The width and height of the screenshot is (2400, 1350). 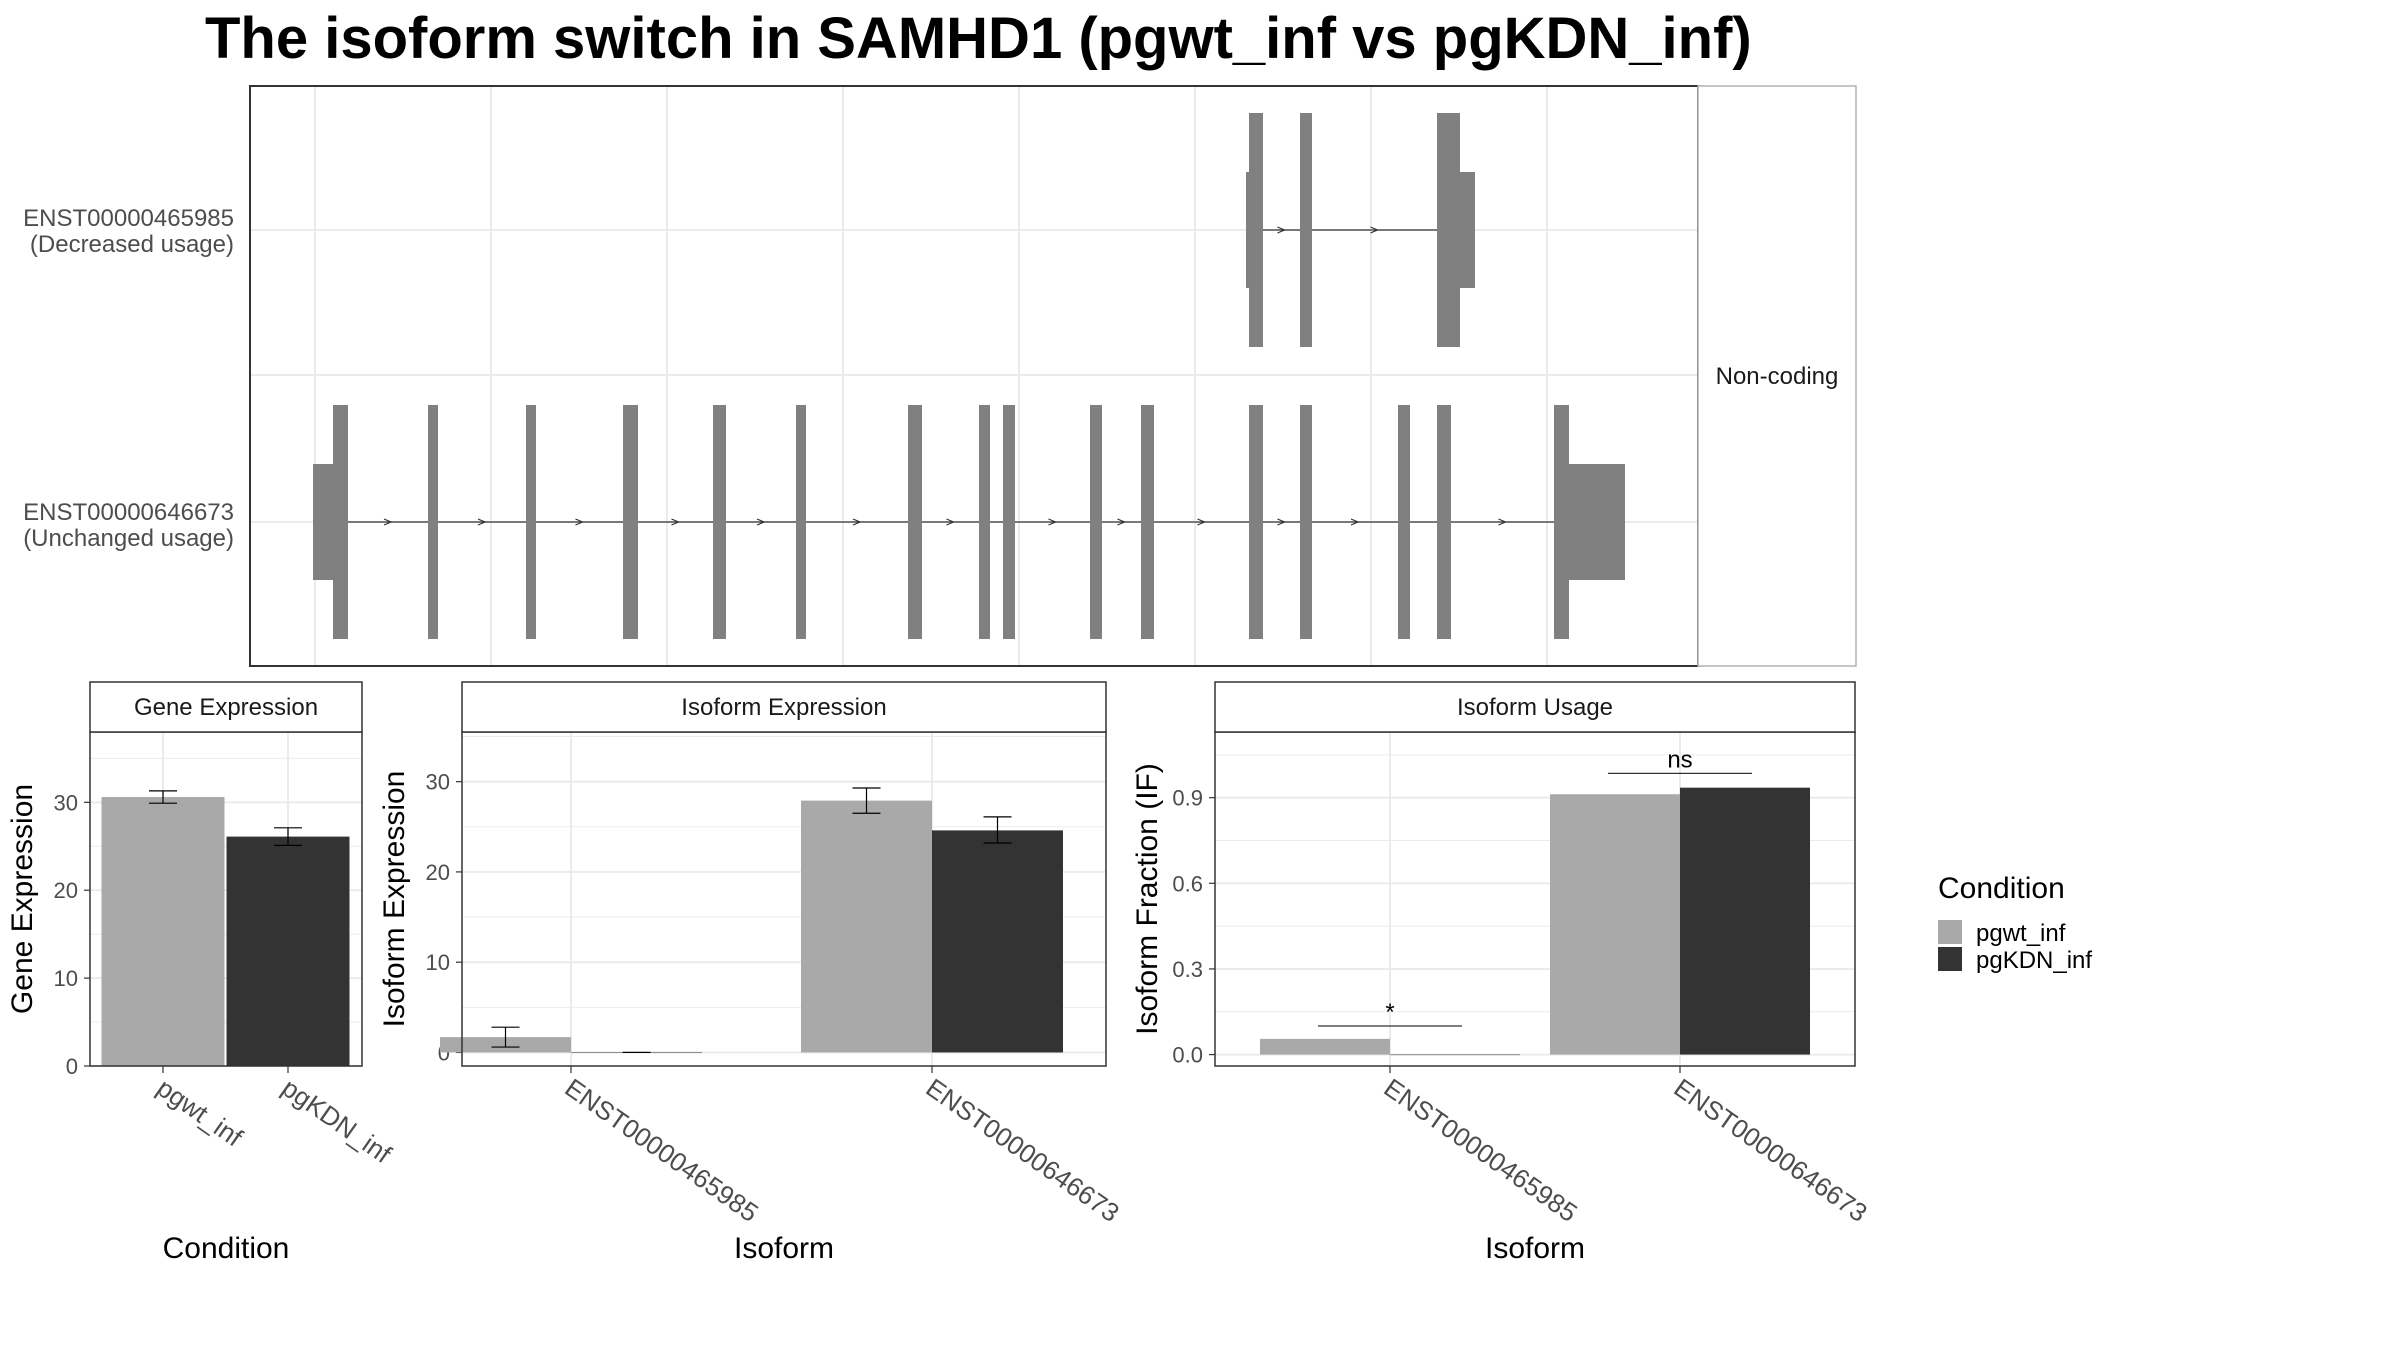 I want to click on y-axis-title: Isoform Fraction (IF), so click(x=1147, y=899).